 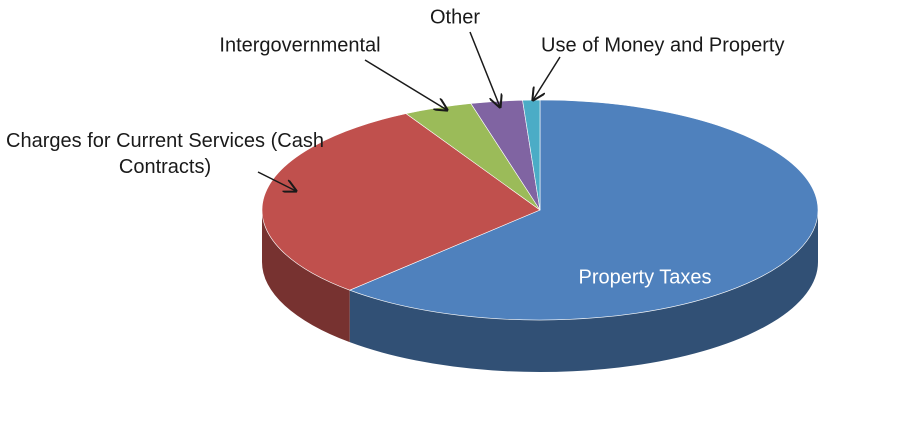 I want to click on slice-label: Intergovernmental, so click(x=299, y=45).